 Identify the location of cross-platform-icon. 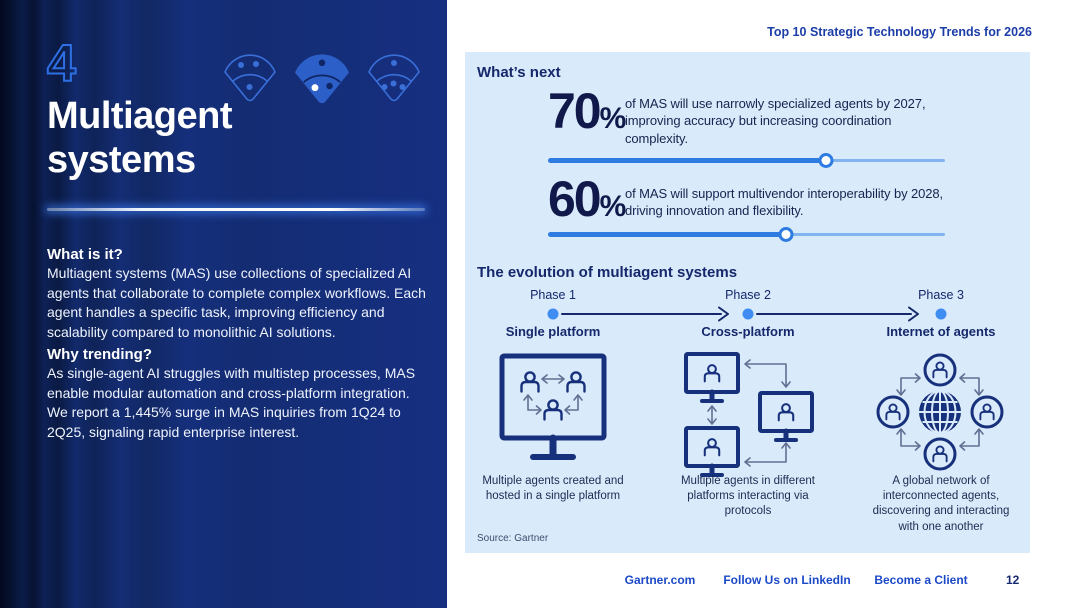
(748, 414).